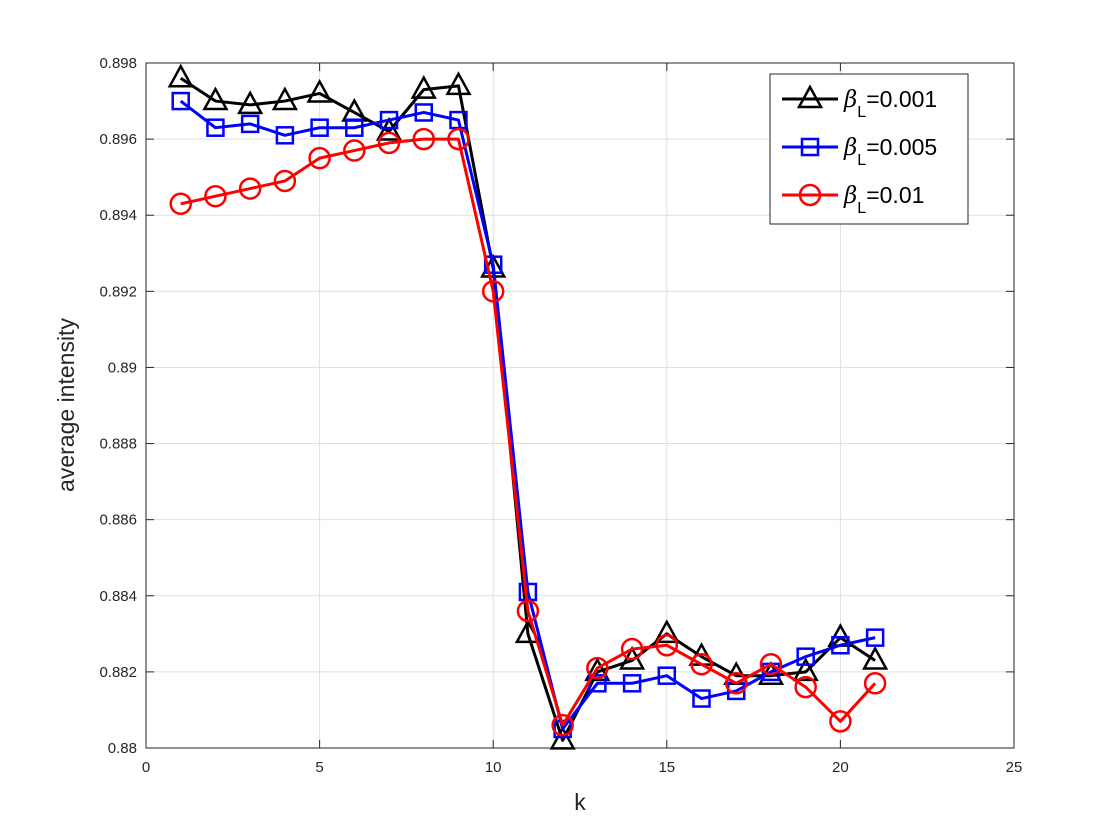 The height and width of the screenshot is (840, 1120). I want to click on legend-label: βL=0.005, so click(890, 151).